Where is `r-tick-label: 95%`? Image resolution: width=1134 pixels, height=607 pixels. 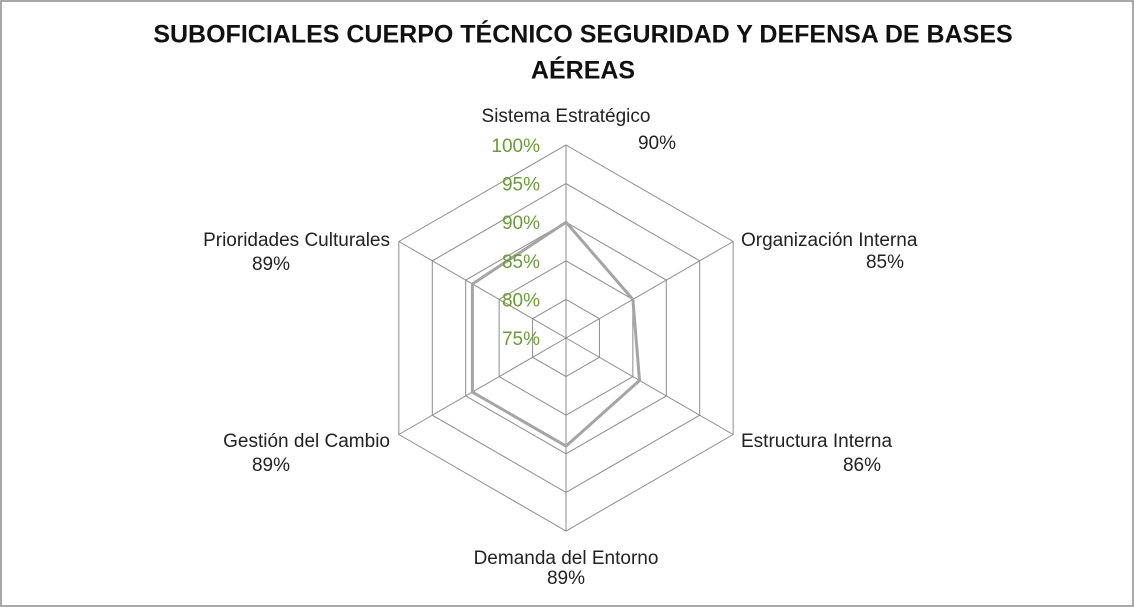
r-tick-label: 95% is located at coordinates (521, 185).